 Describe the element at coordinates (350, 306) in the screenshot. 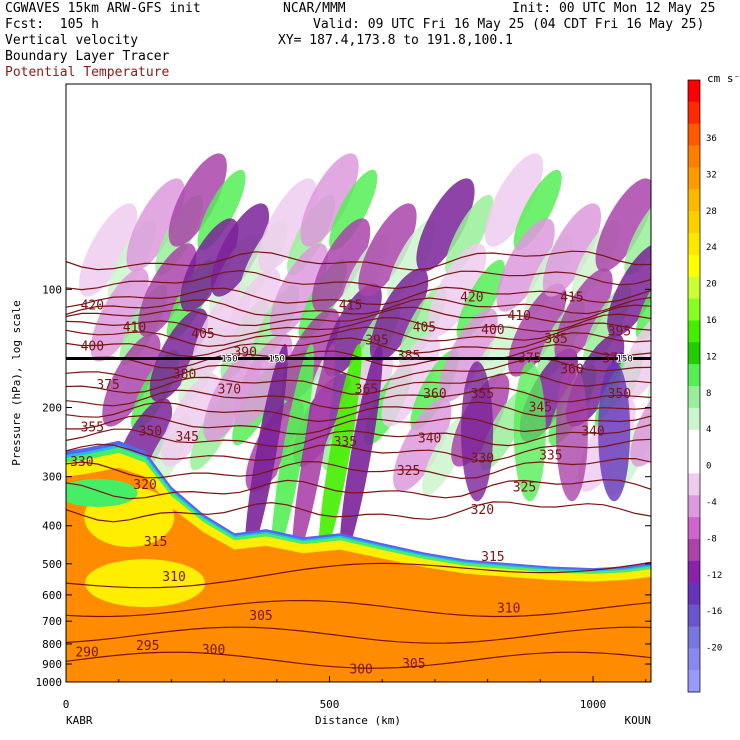

I see `theta-label: 415` at that location.